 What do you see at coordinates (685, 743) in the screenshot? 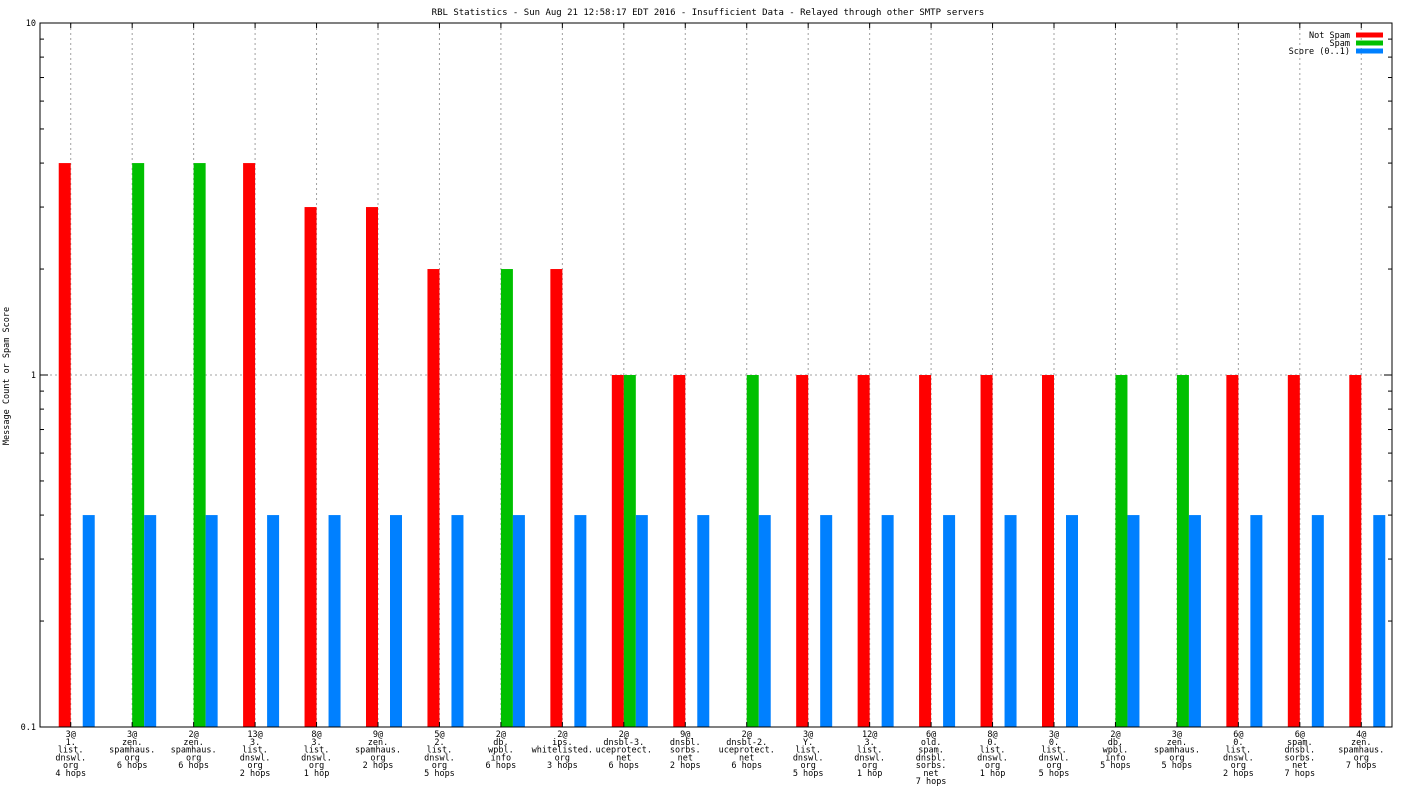
I see `x-tick-label-line: dnsbl.` at bounding box center [685, 743].